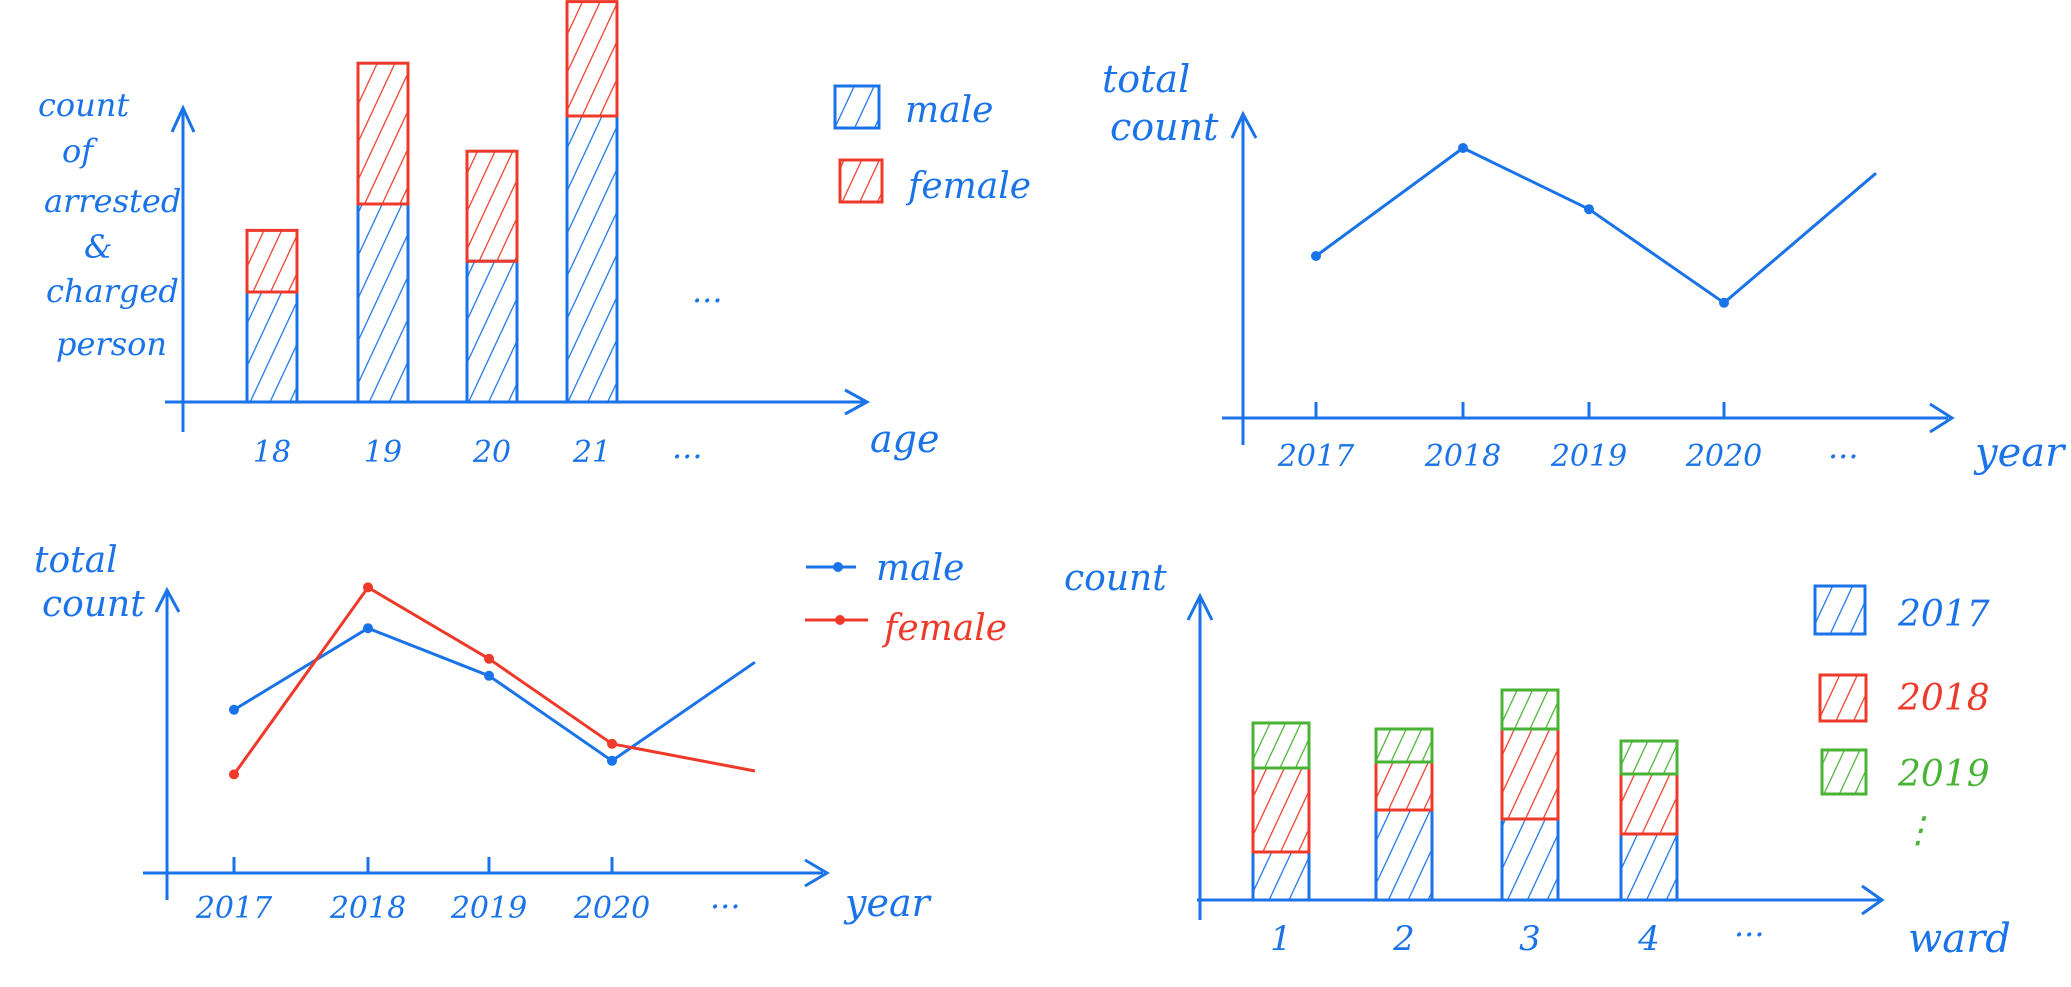 The image size is (2071, 987). Describe the element at coordinates (1844, 772) in the screenshot. I see `legend-swatch-2019` at that location.